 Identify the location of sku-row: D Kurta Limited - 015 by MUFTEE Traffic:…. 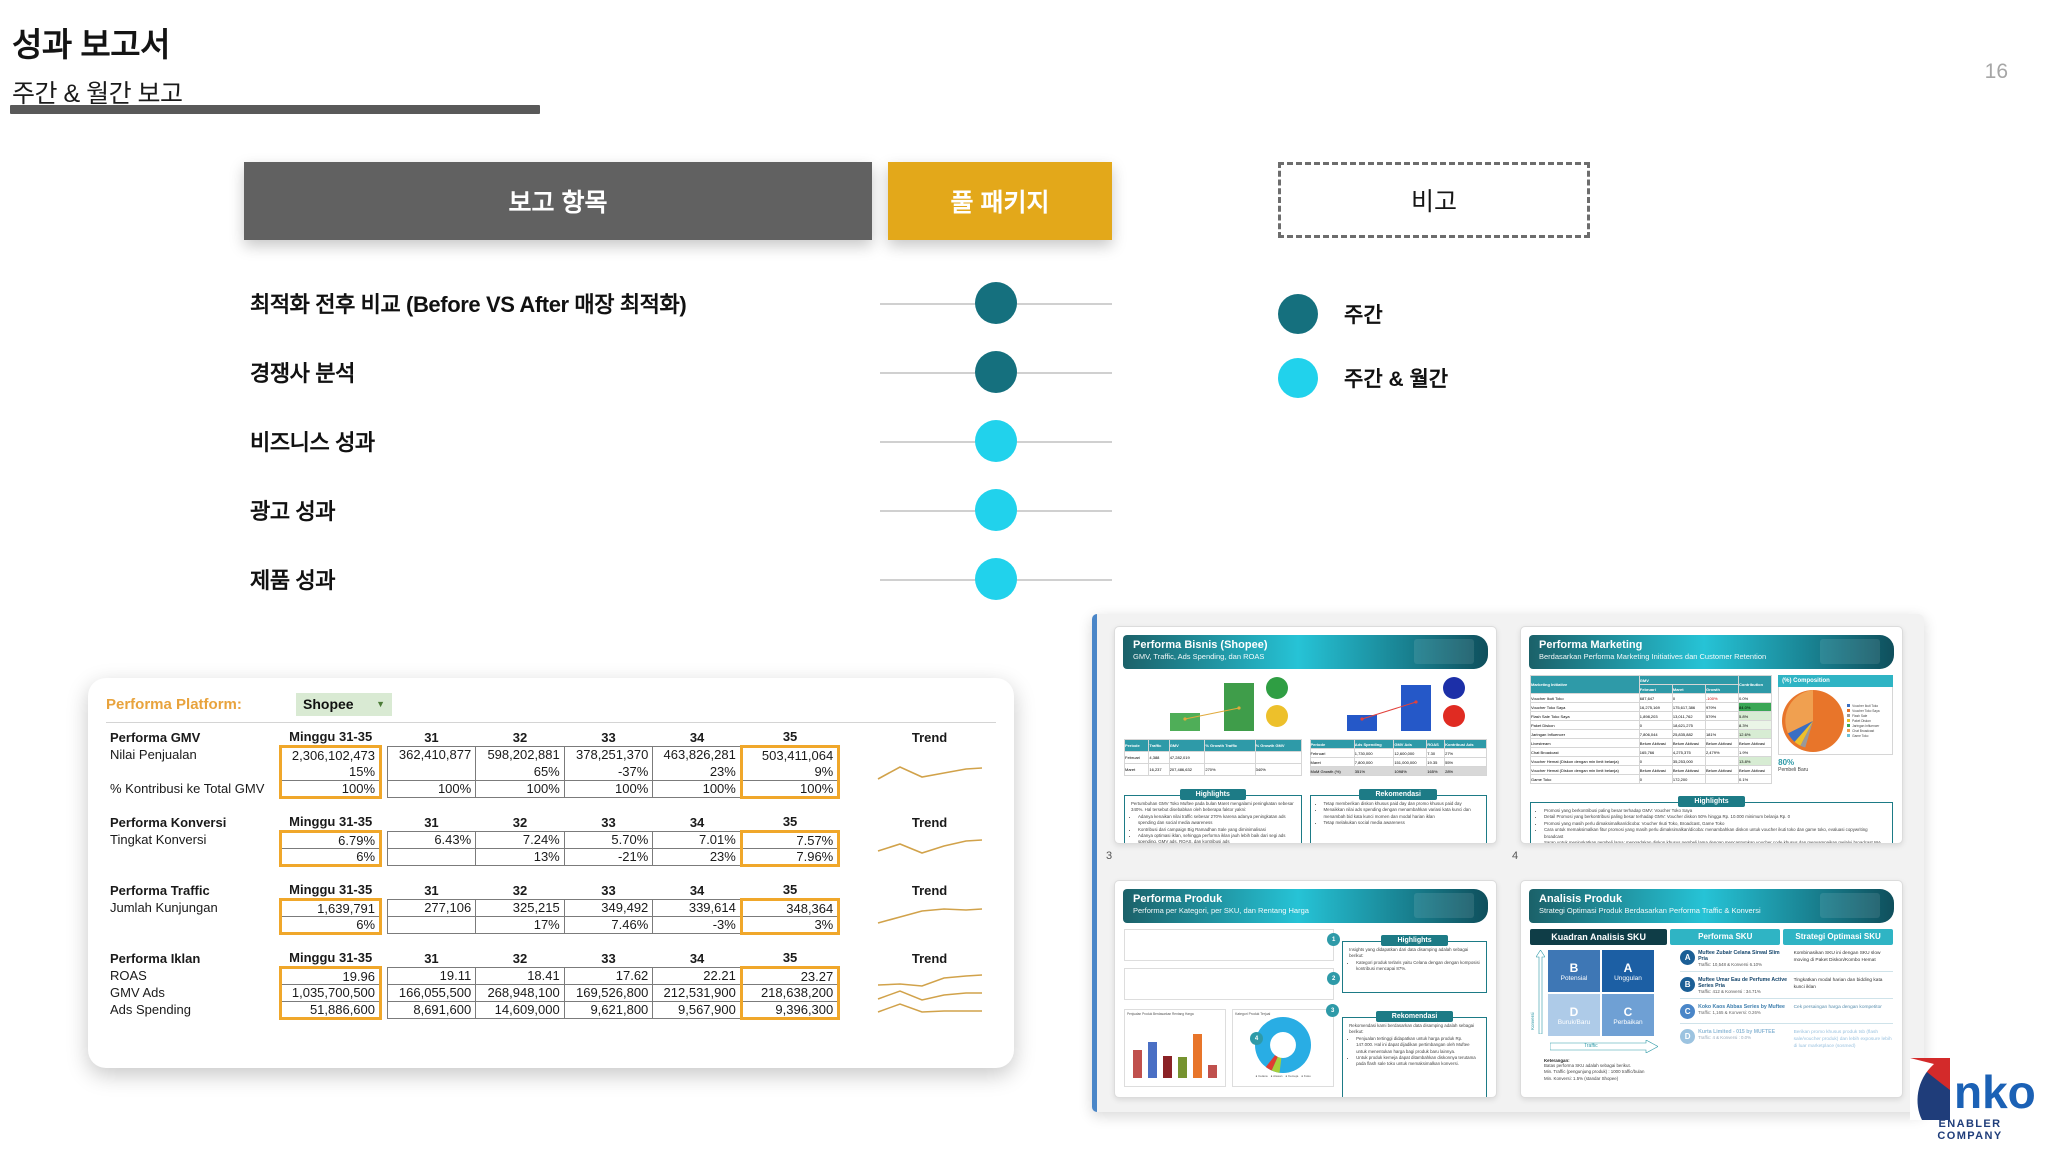
(1786, 1037).